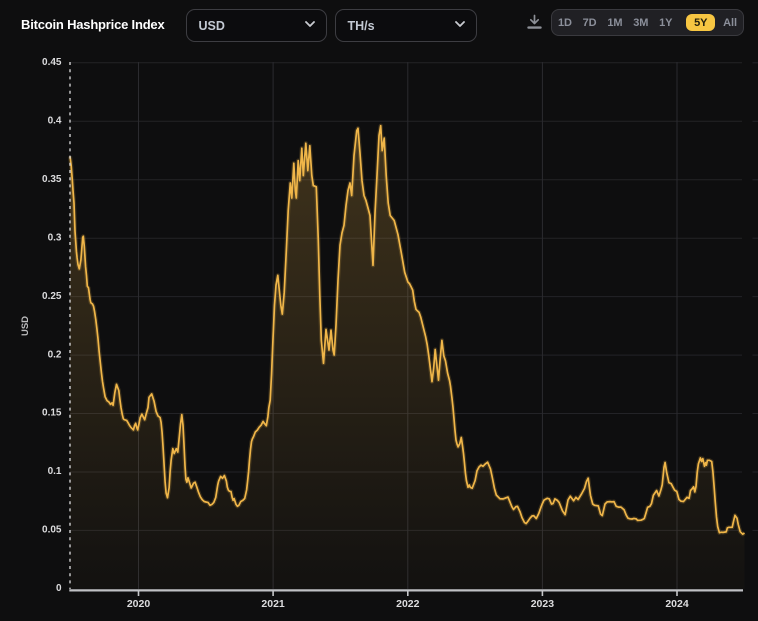  Describe the element at coordinates (677, 604) in the screenshot. I see `svg-text: 2024` at that location.